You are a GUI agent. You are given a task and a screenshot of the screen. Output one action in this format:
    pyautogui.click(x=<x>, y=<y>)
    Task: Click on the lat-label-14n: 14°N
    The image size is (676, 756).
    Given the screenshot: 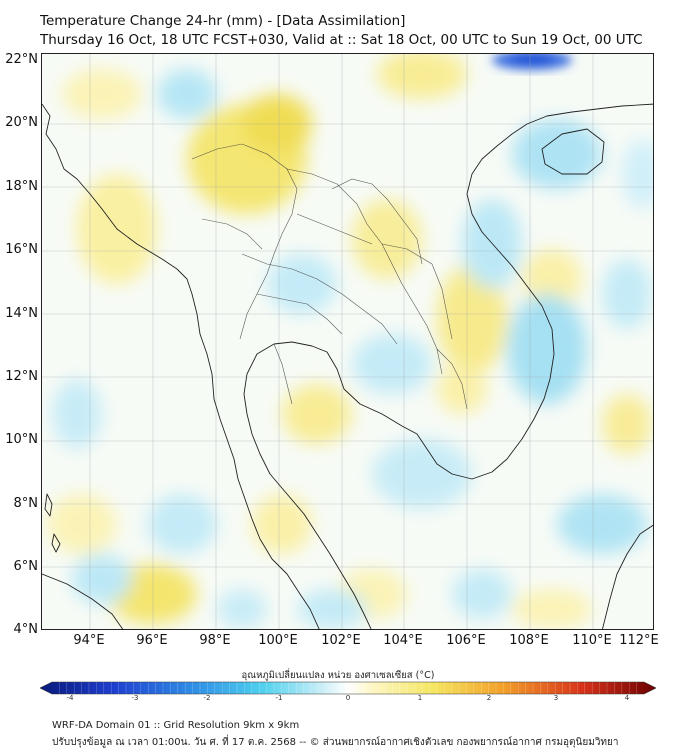 What is the action you would take?
    pyautogui.click(x=21, y=313)
    